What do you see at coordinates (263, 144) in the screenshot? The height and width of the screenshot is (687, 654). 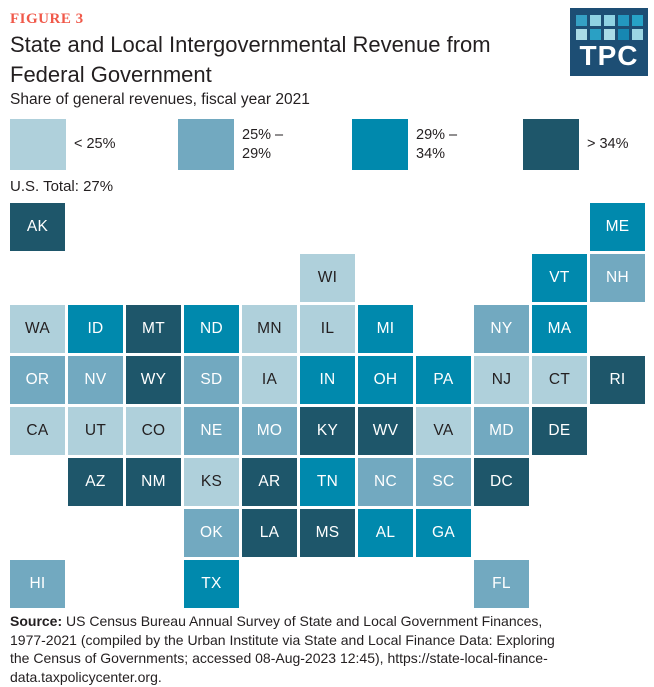 I see `legend-label-25-29: 25% – 29%` at bounding box center [263, 144].